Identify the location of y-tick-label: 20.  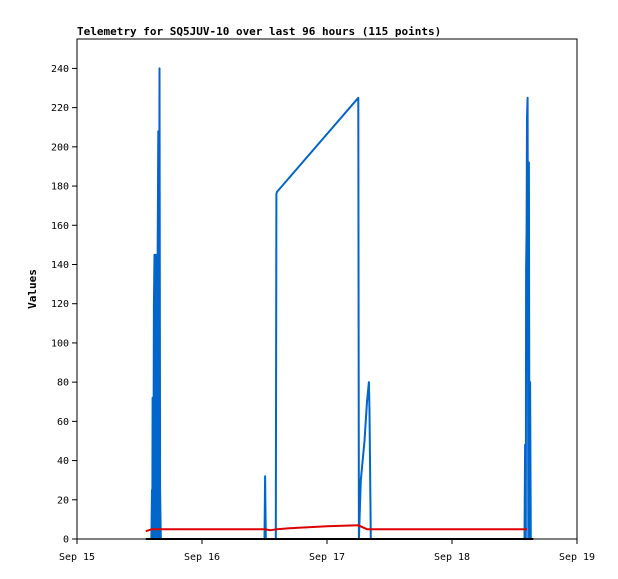
(63, 500).